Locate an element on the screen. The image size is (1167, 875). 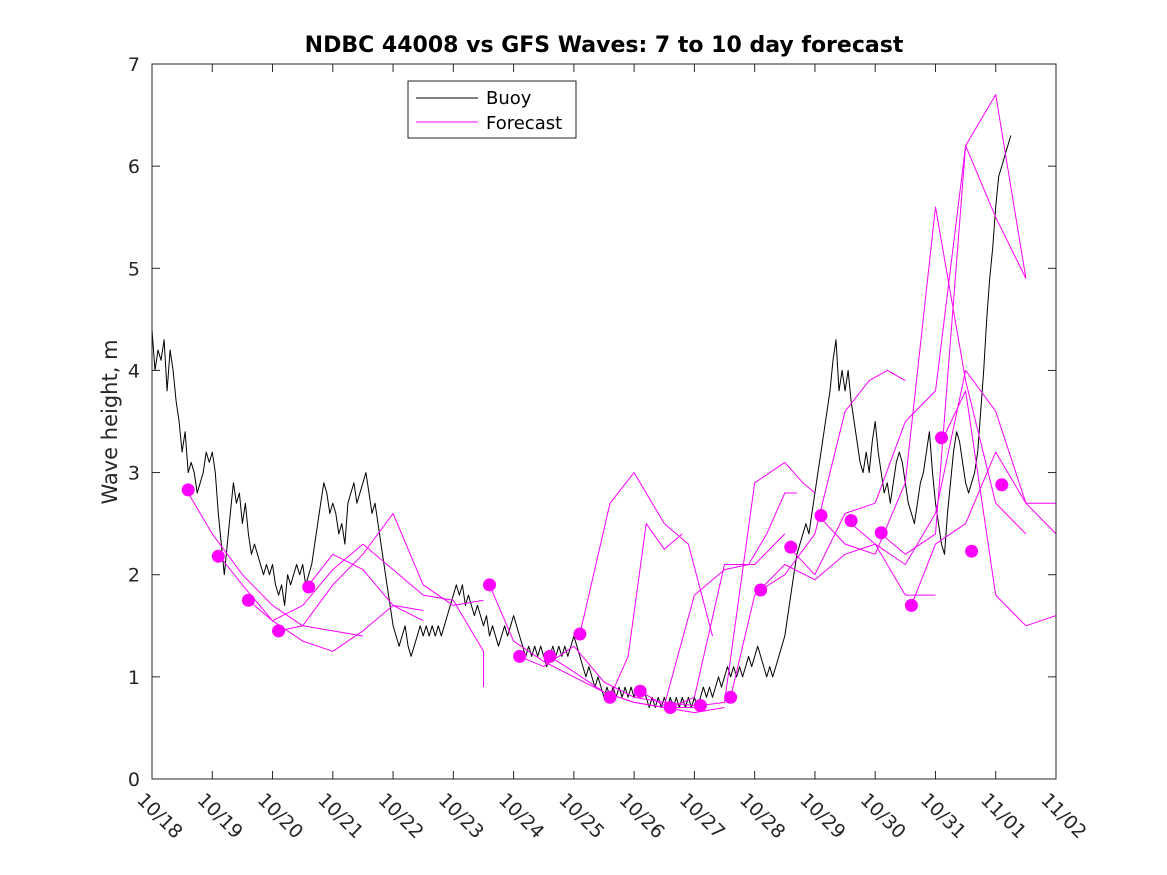
legend: Buoy Forecast is located at coordinates (492, 109).